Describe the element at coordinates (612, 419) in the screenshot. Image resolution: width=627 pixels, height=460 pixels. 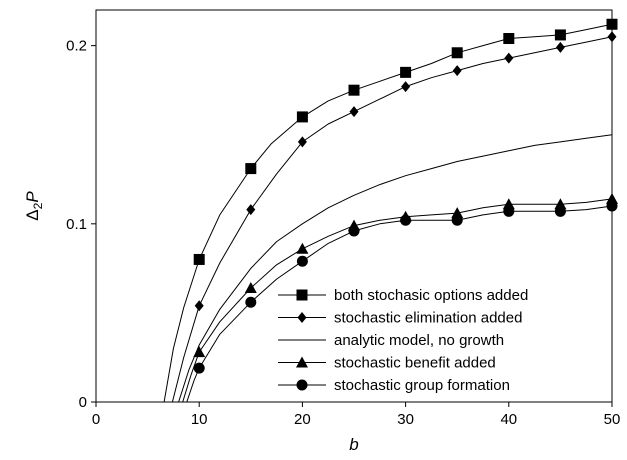
I see `x-tick-label: 50` at that location.